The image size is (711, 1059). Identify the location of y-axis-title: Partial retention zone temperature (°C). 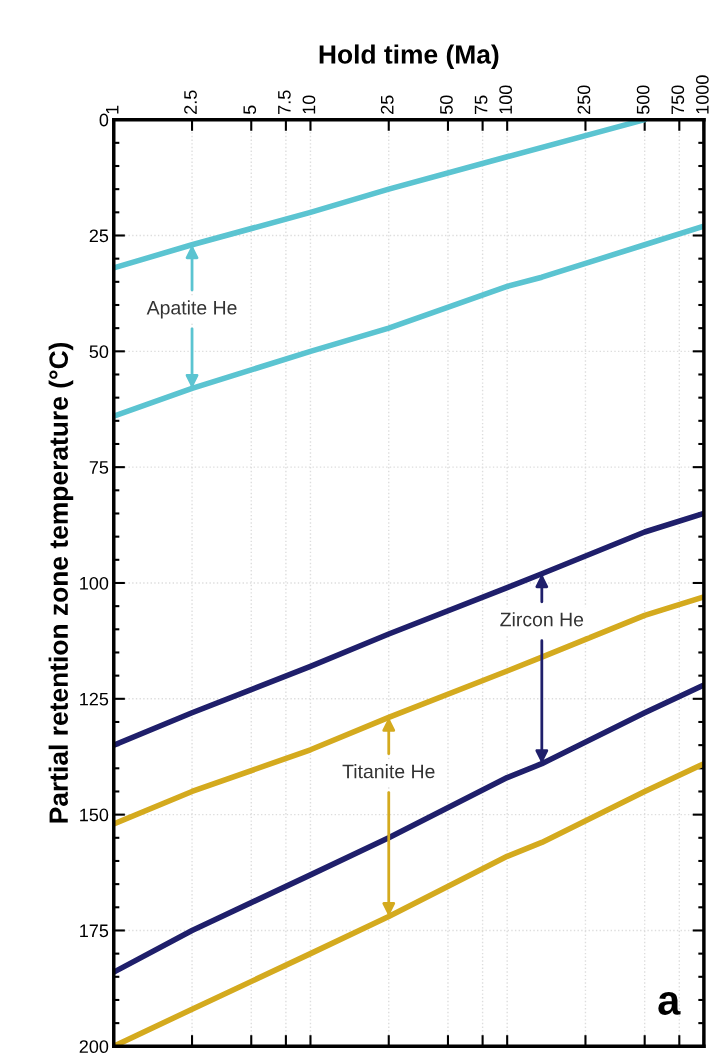
(61, 582).